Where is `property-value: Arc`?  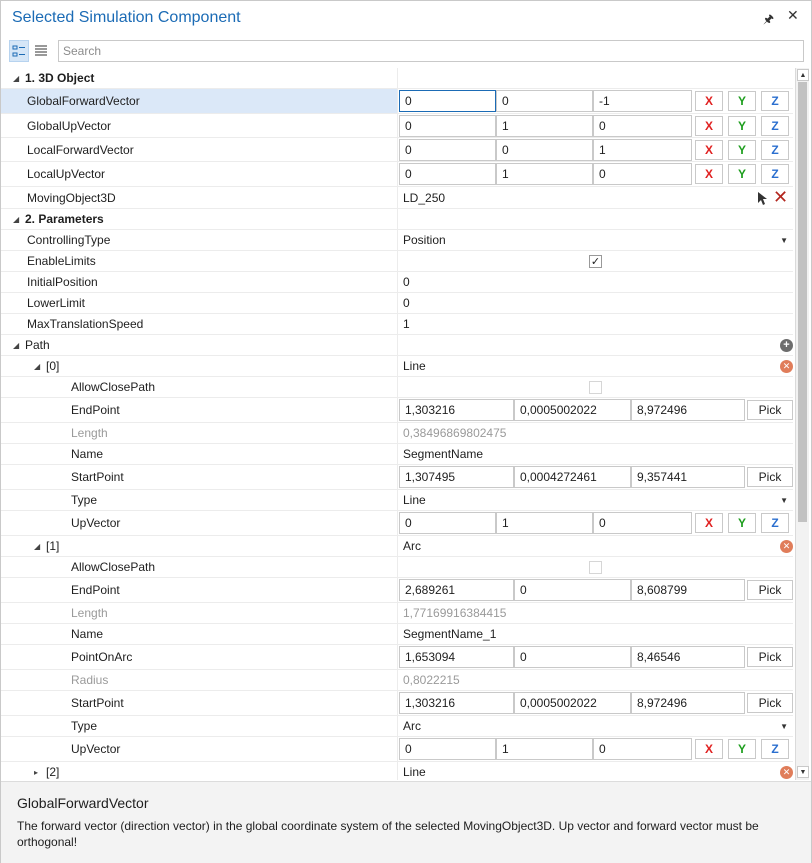
property-value: Arc is located at coordinates (412, 726).